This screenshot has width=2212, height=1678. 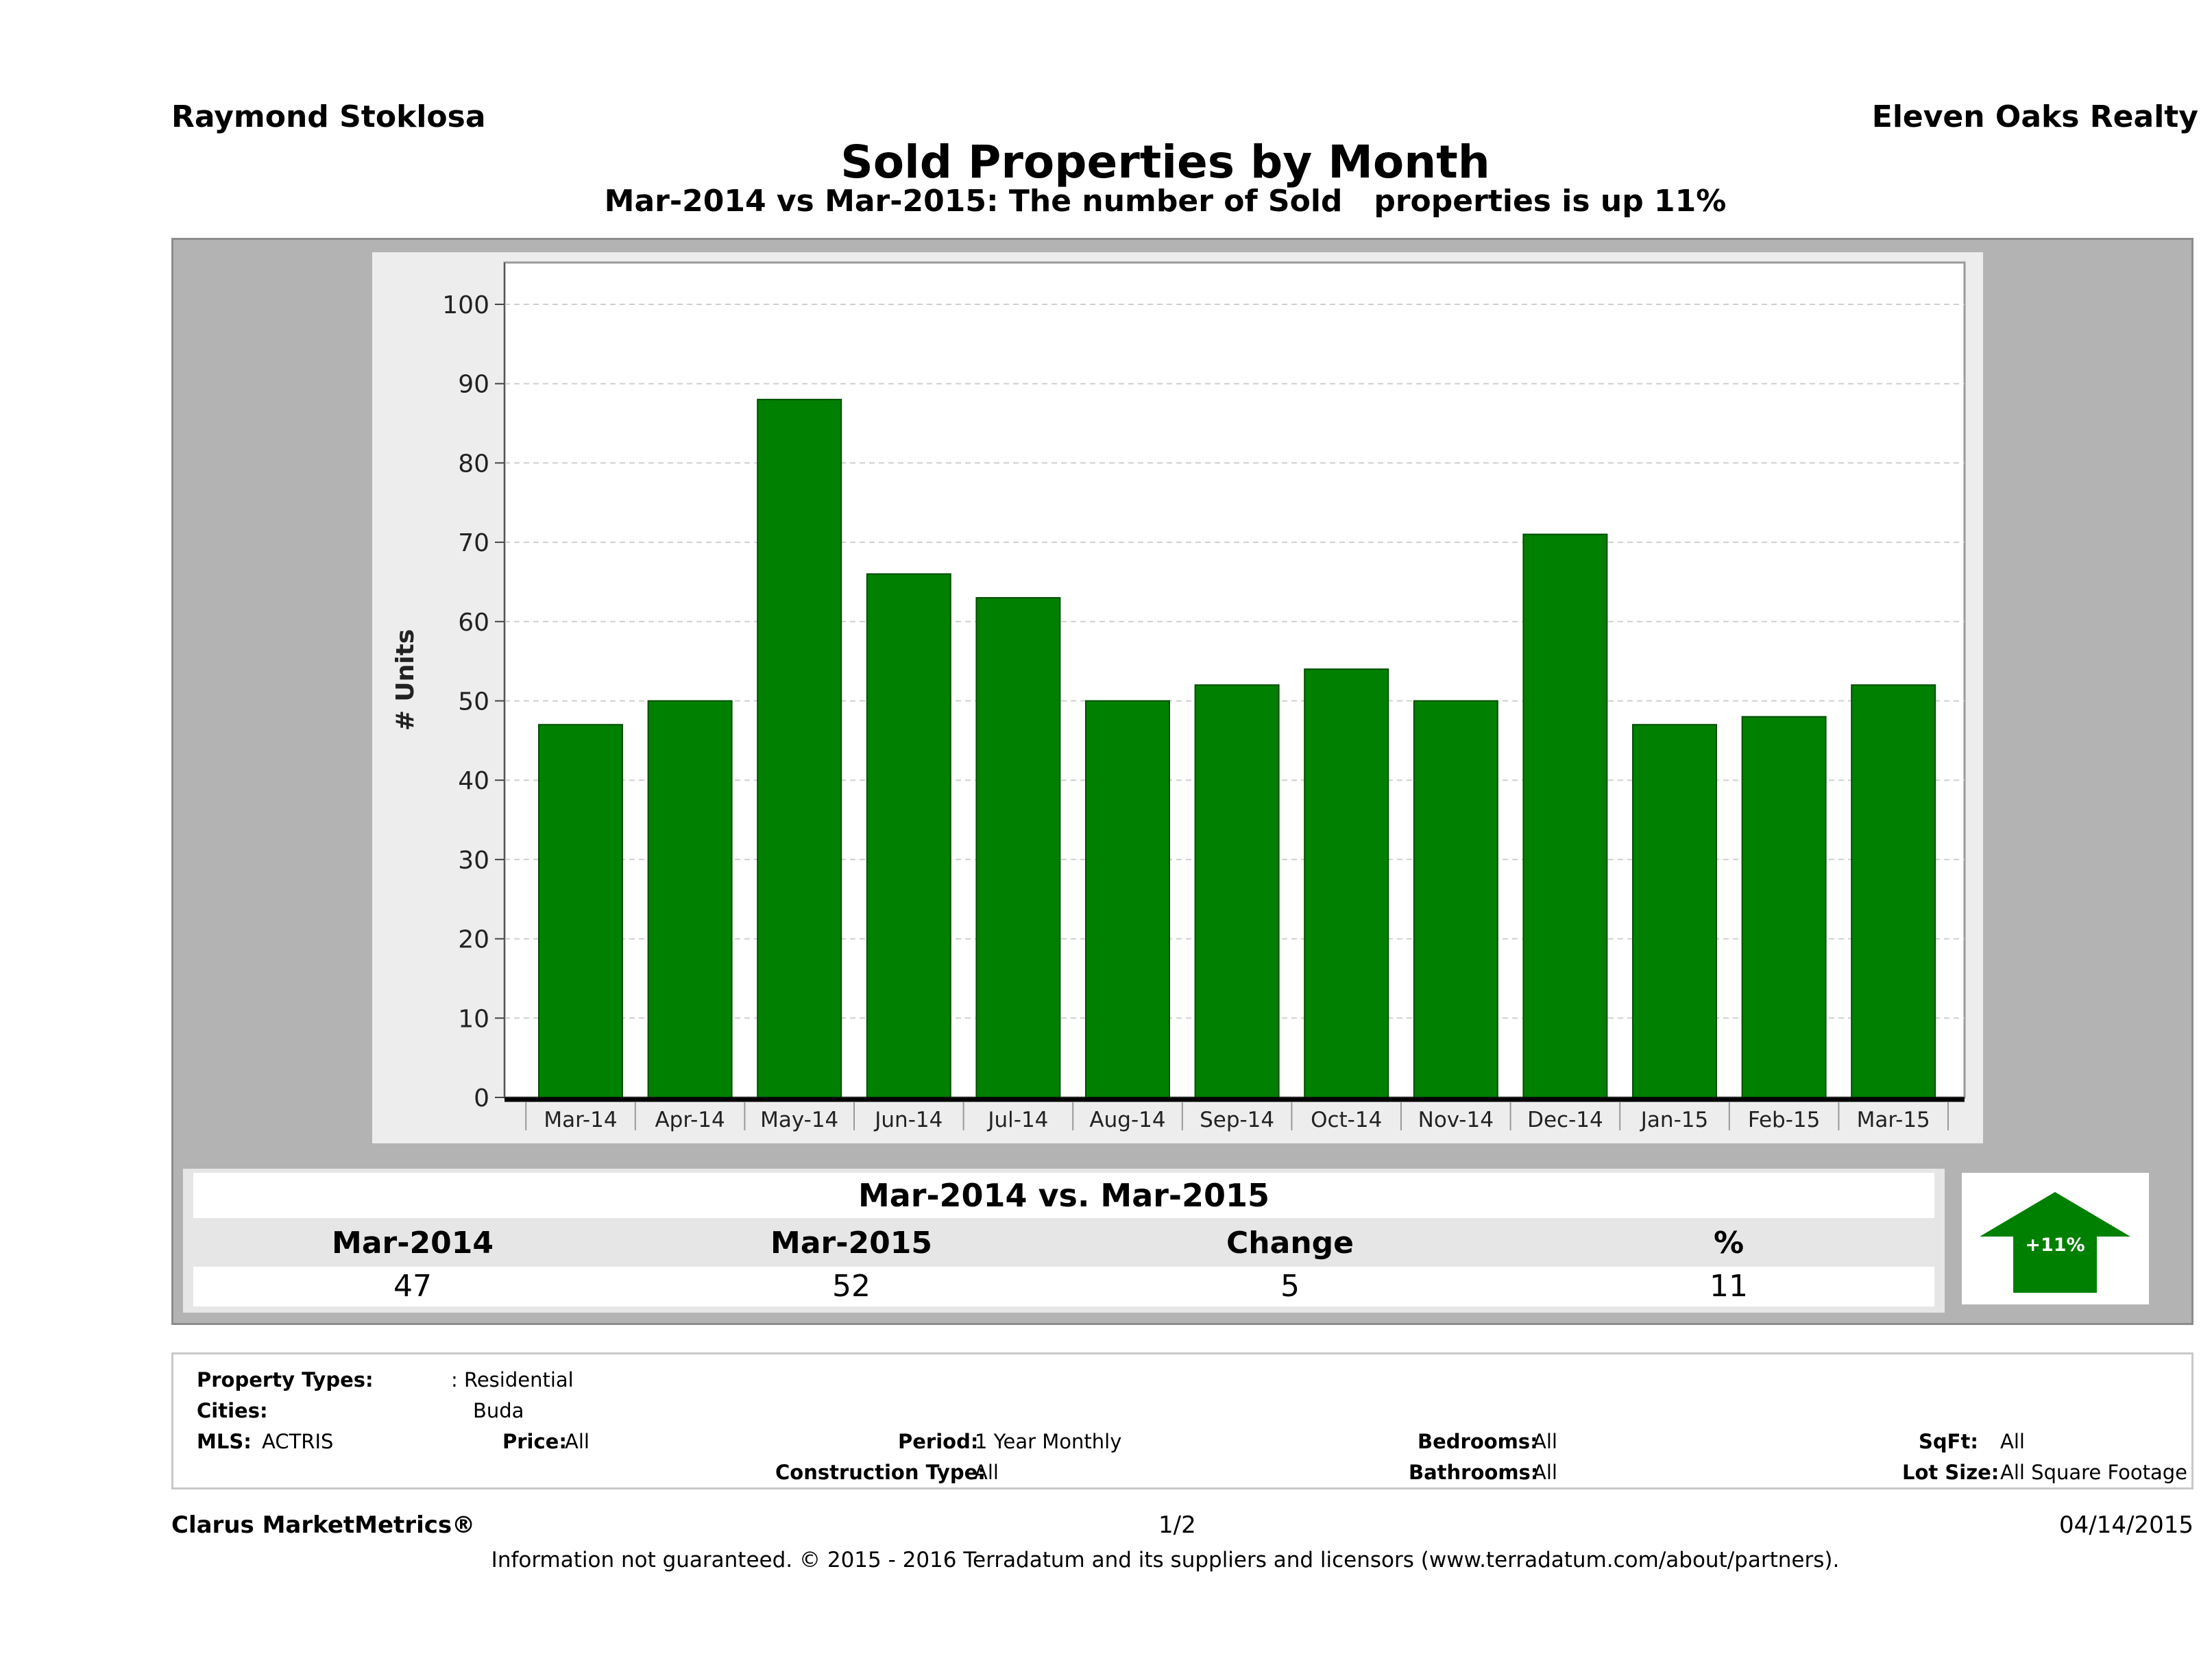 I want to click on lot-size-value: All Square Footage, so click(x=2094, y=1472).